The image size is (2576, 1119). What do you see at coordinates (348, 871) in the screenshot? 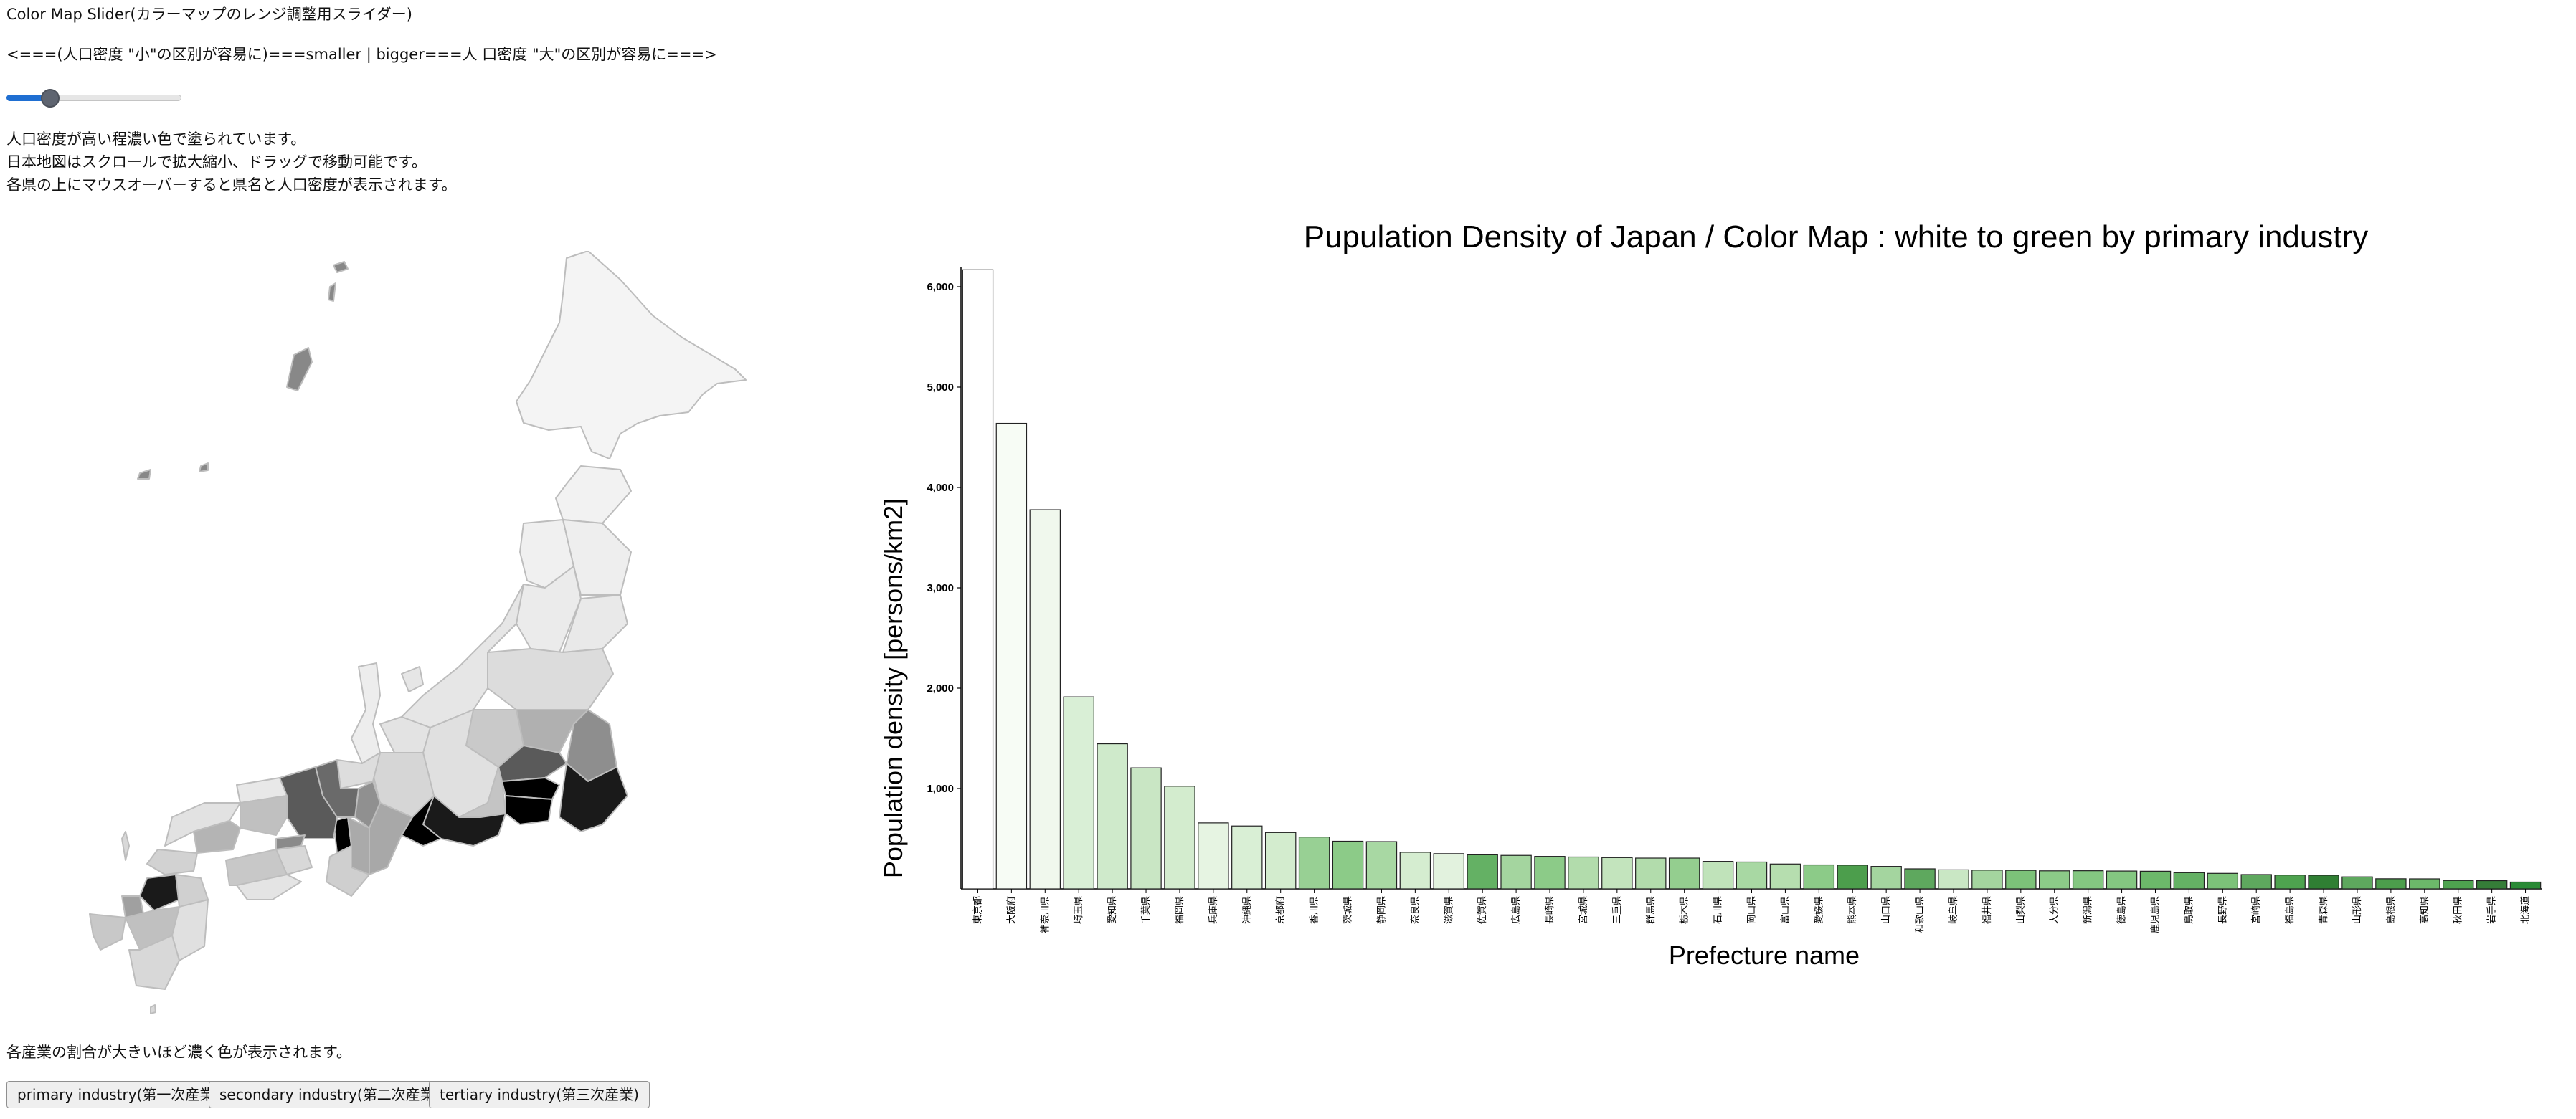
I see `map-region-wakayama` at bounding box center [348, 871].